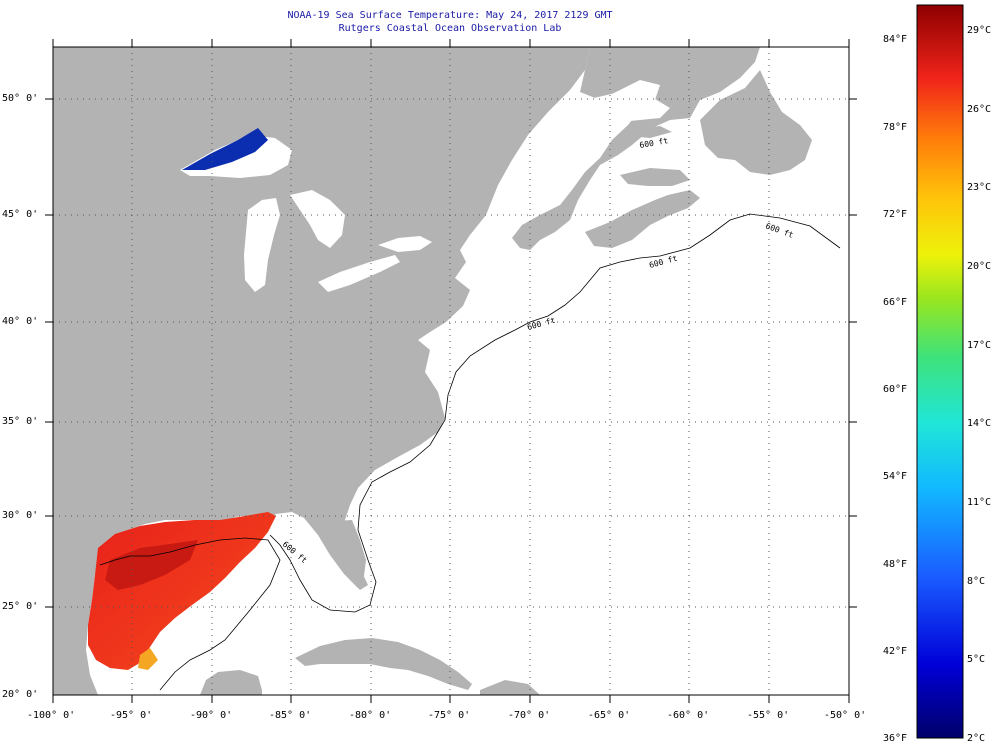 The width and height of the screenshot is (1000, 754). Describe the element at coordinates (895, 302) in the screenshot. I see `colorbar-f-label: 66°F` at that location.